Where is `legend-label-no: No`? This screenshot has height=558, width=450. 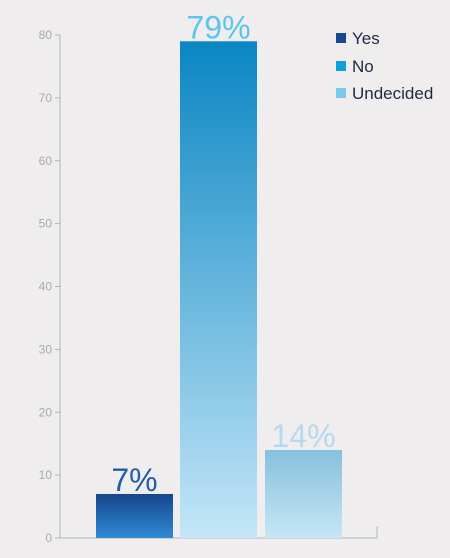 legend-label-no: No is located at coordinates (363, 66).